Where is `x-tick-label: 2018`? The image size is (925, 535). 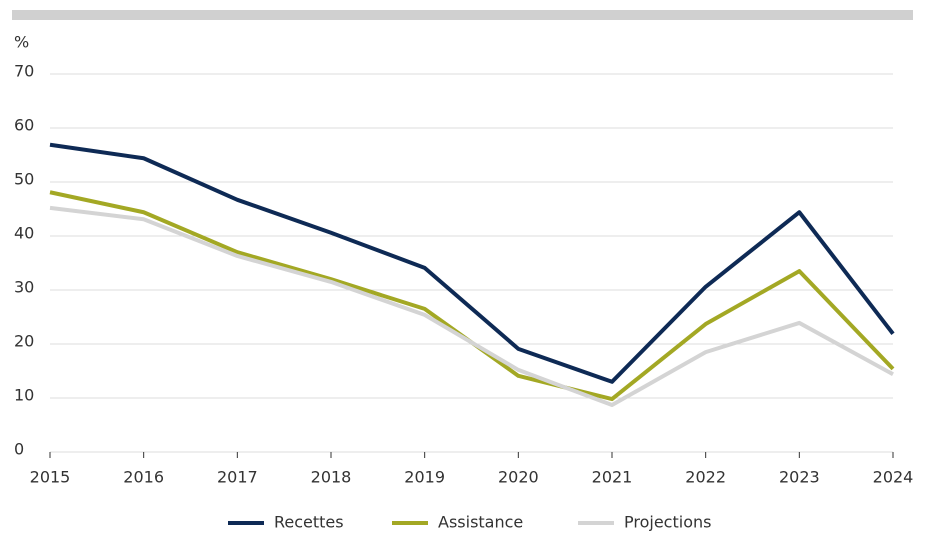
x-tick-label: 2018 is located at coordinates (331, 477).